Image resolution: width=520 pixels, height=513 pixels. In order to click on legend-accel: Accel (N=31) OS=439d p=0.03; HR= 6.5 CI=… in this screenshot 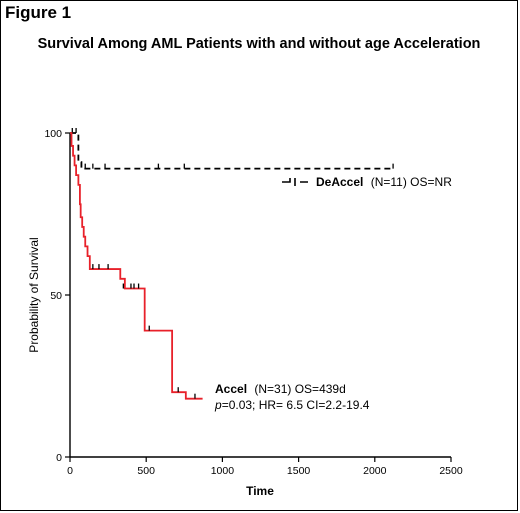, I will do `click(292, 397)`.